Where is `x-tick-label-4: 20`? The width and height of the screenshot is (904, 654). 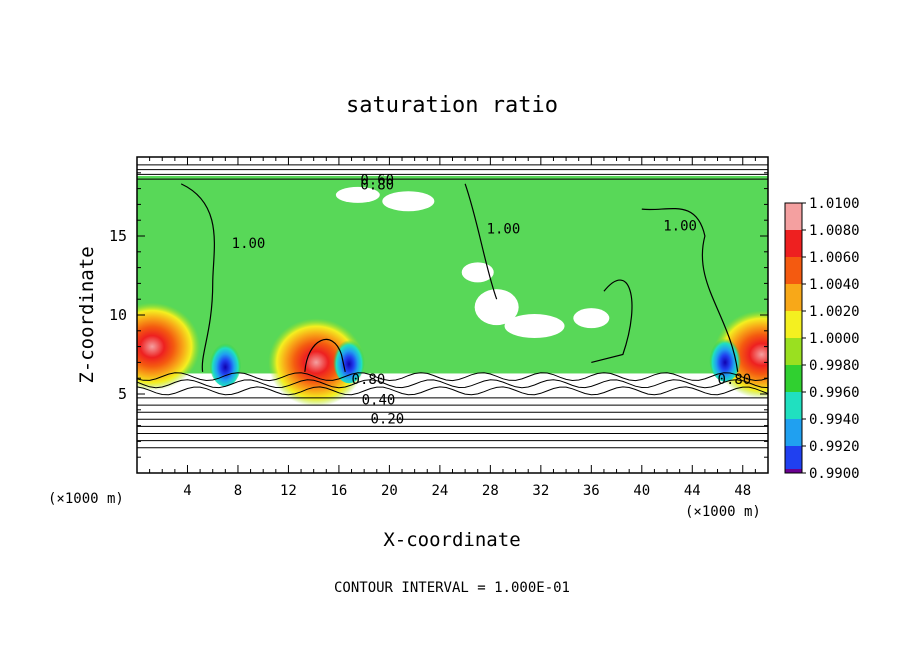 x-tick-label-4: 20 is located at coordinates (389, 491).